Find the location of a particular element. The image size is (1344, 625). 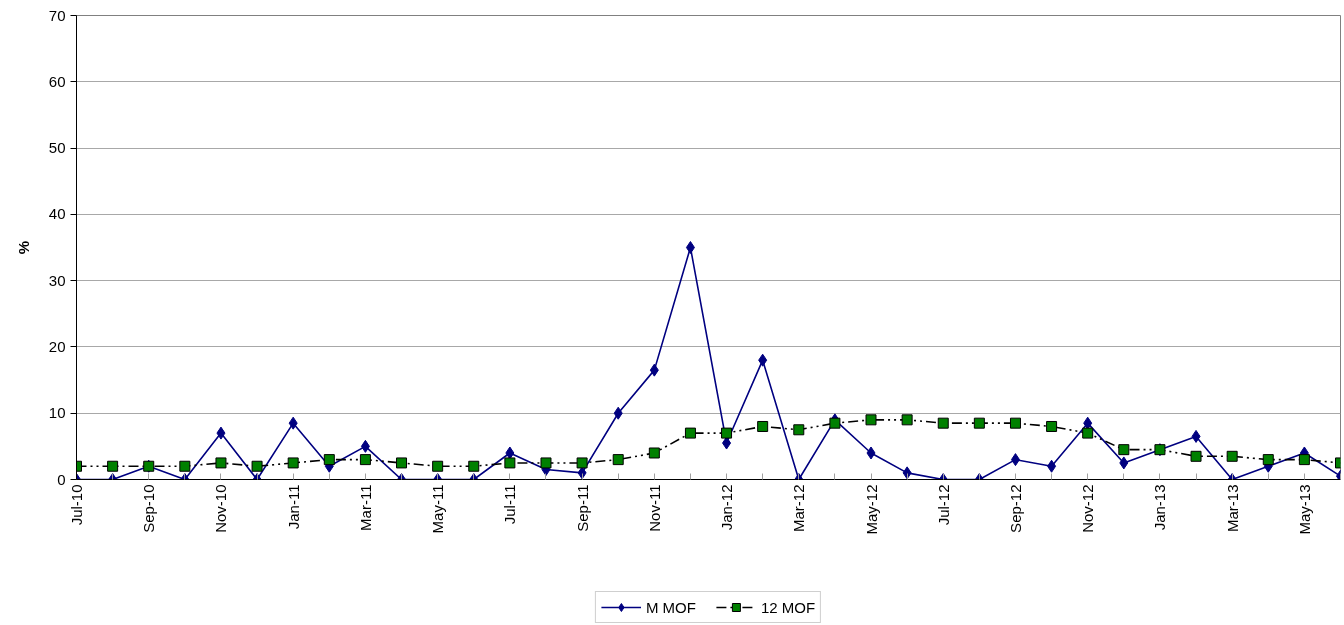

x-tick-label: Nov-11 is located at coordinates (654, 508).